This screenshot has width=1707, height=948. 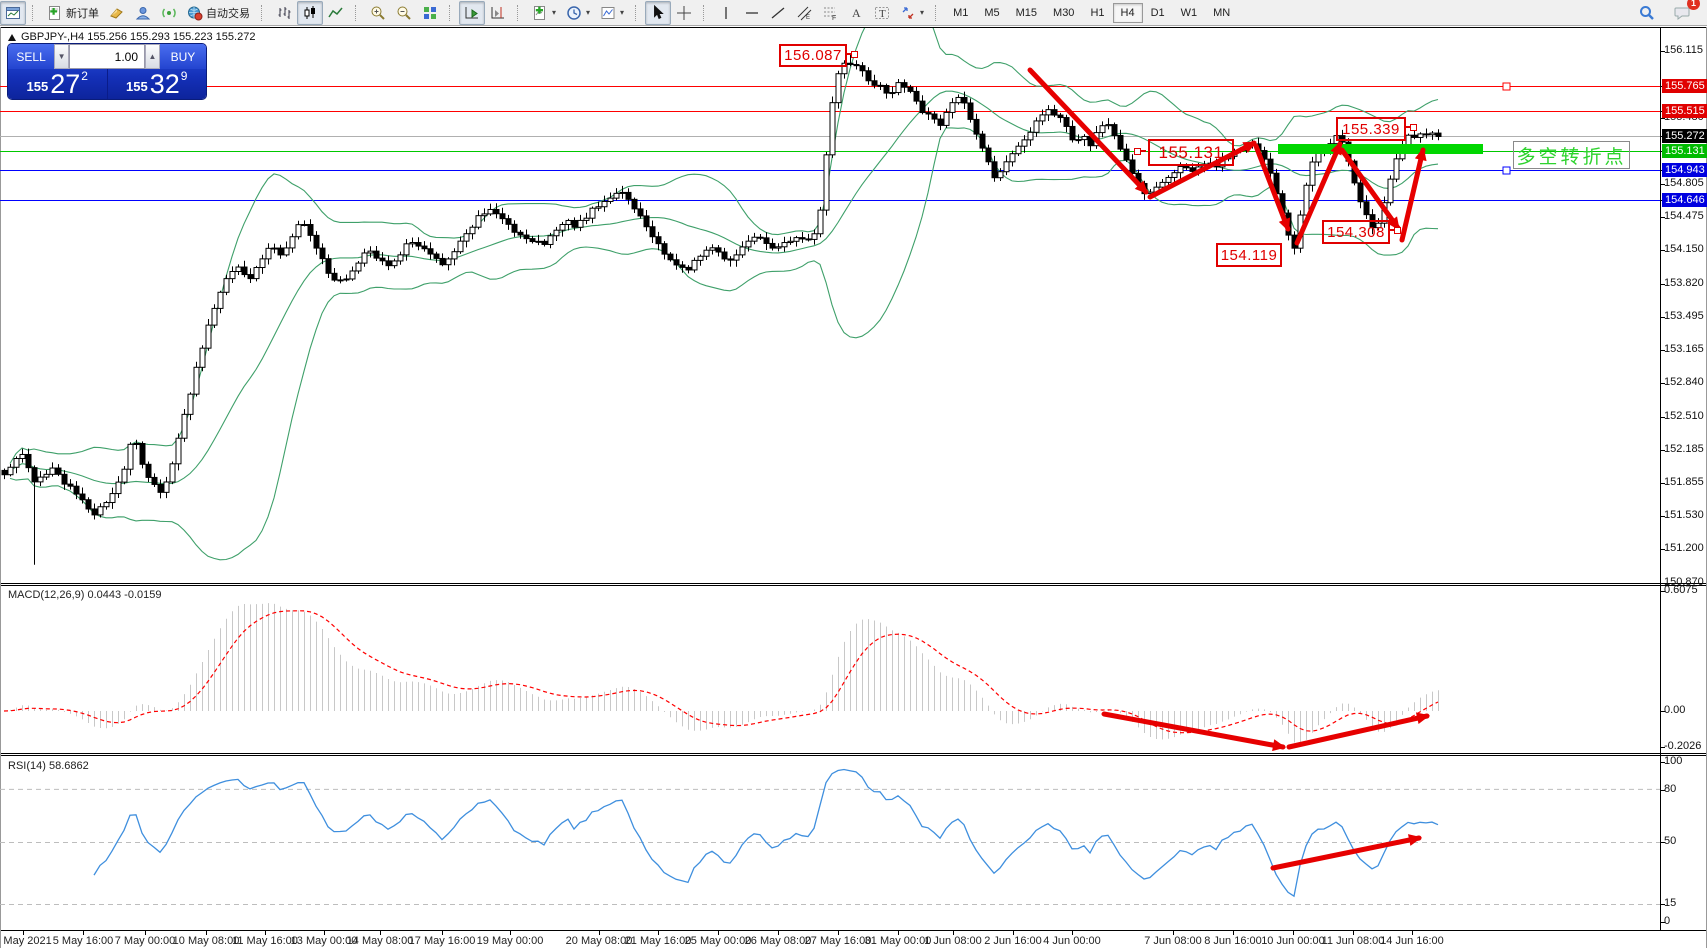 What do you see at coordinates (1157, 12) in the screenshot?
I see `timeframe-button-d1: D1` at bounding box center [1157, 12].